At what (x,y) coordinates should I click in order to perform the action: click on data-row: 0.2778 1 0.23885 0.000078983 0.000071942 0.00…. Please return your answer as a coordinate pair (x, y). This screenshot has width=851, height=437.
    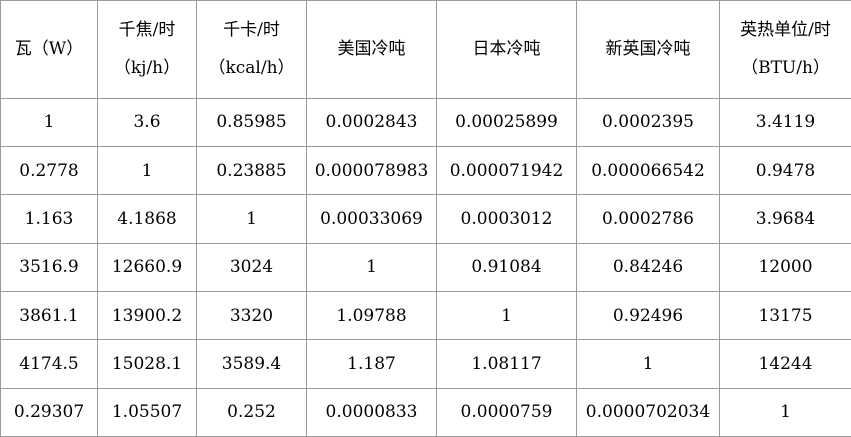
    Looking at the image, I should click on (425, 170).